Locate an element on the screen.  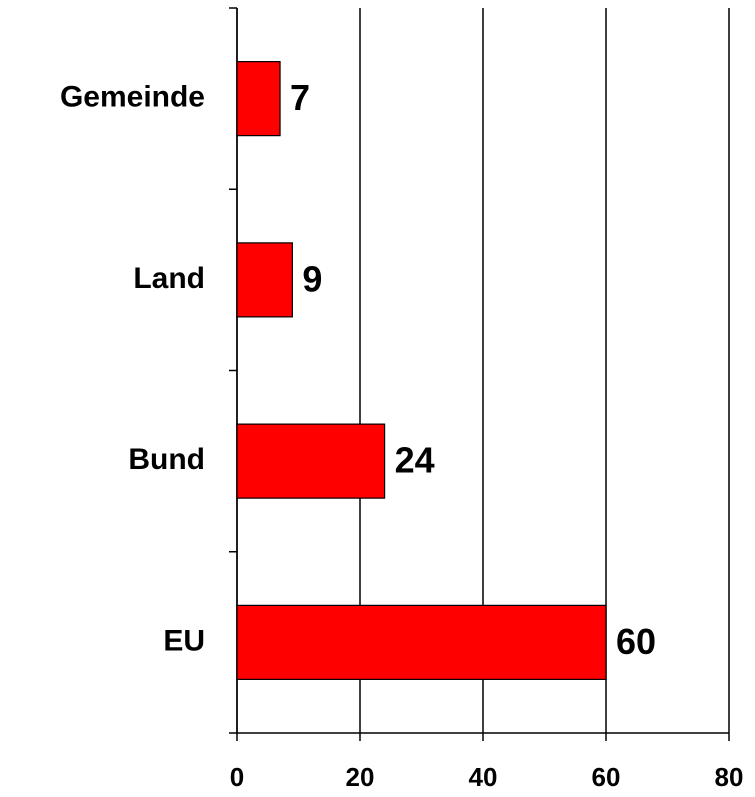
x-tick-label: 40 is located at coordinates (483, 777).